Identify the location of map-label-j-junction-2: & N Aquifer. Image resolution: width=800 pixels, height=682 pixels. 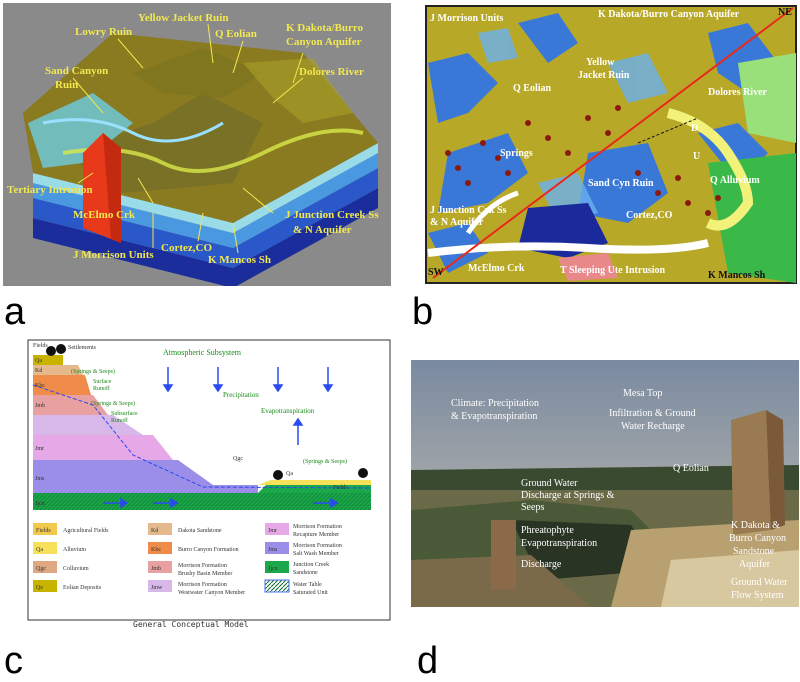
(457, 222).